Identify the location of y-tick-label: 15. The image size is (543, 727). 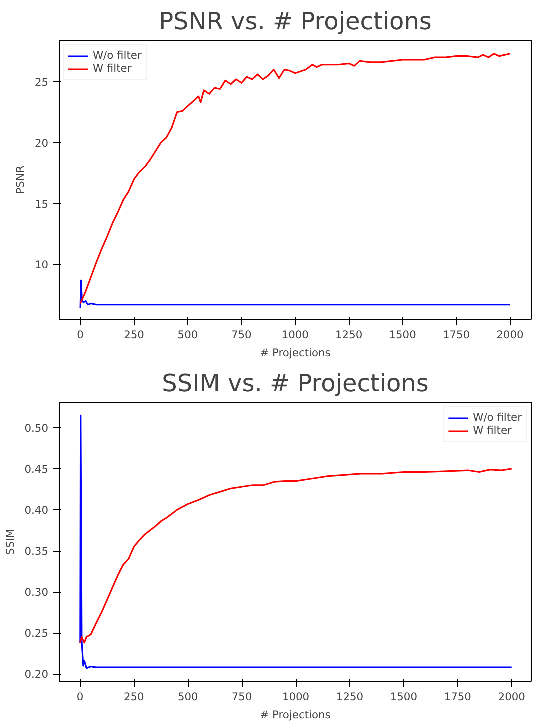
(41, 204).